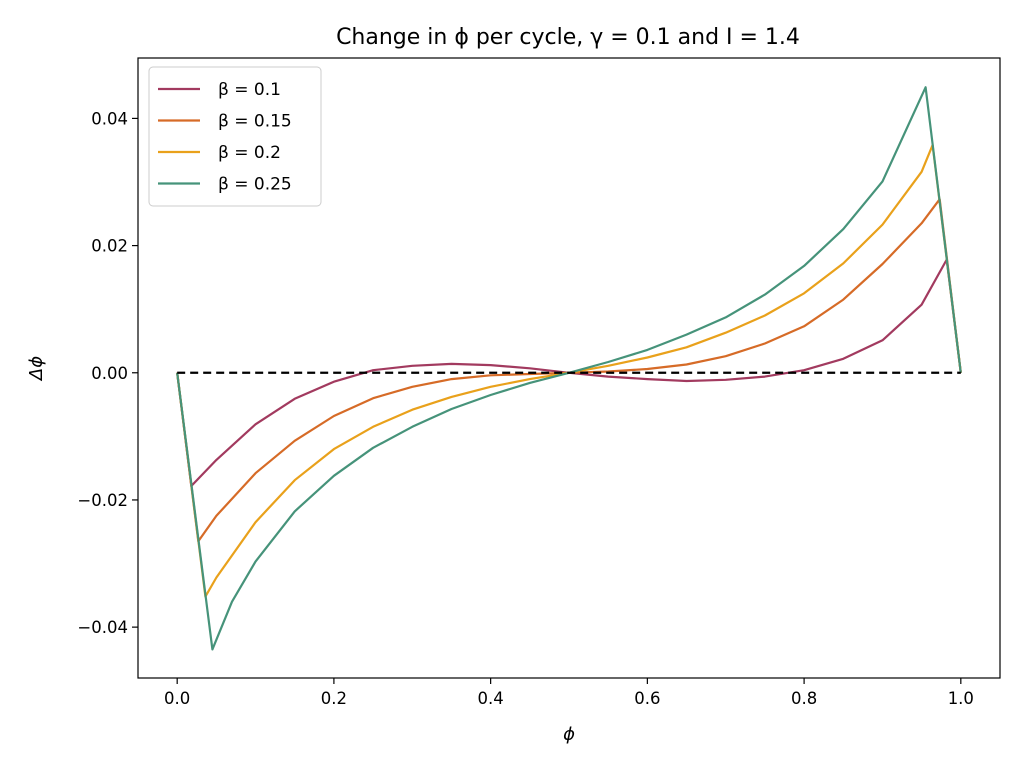 This screenshot has width=1024, height=768. Describe the element at coordinates (334, 698) in the screenshot. I see `x-tick-label: 0.2` at that location.